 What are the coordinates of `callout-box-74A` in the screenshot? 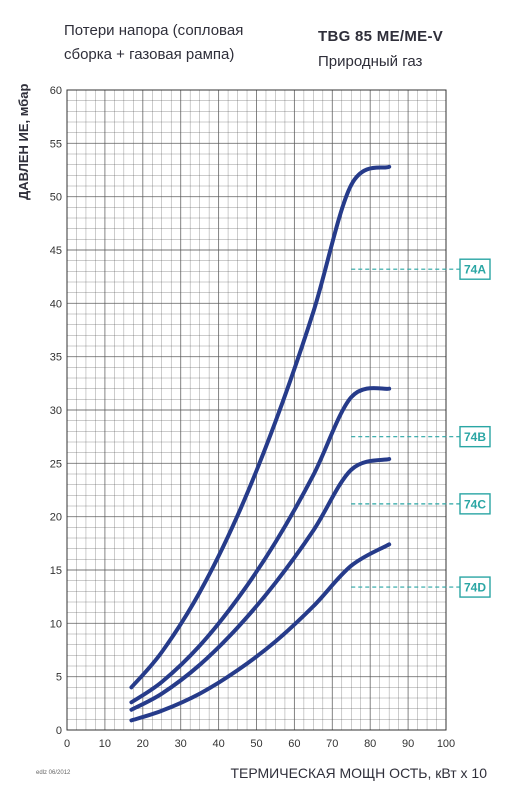 It's located at (475, 269).